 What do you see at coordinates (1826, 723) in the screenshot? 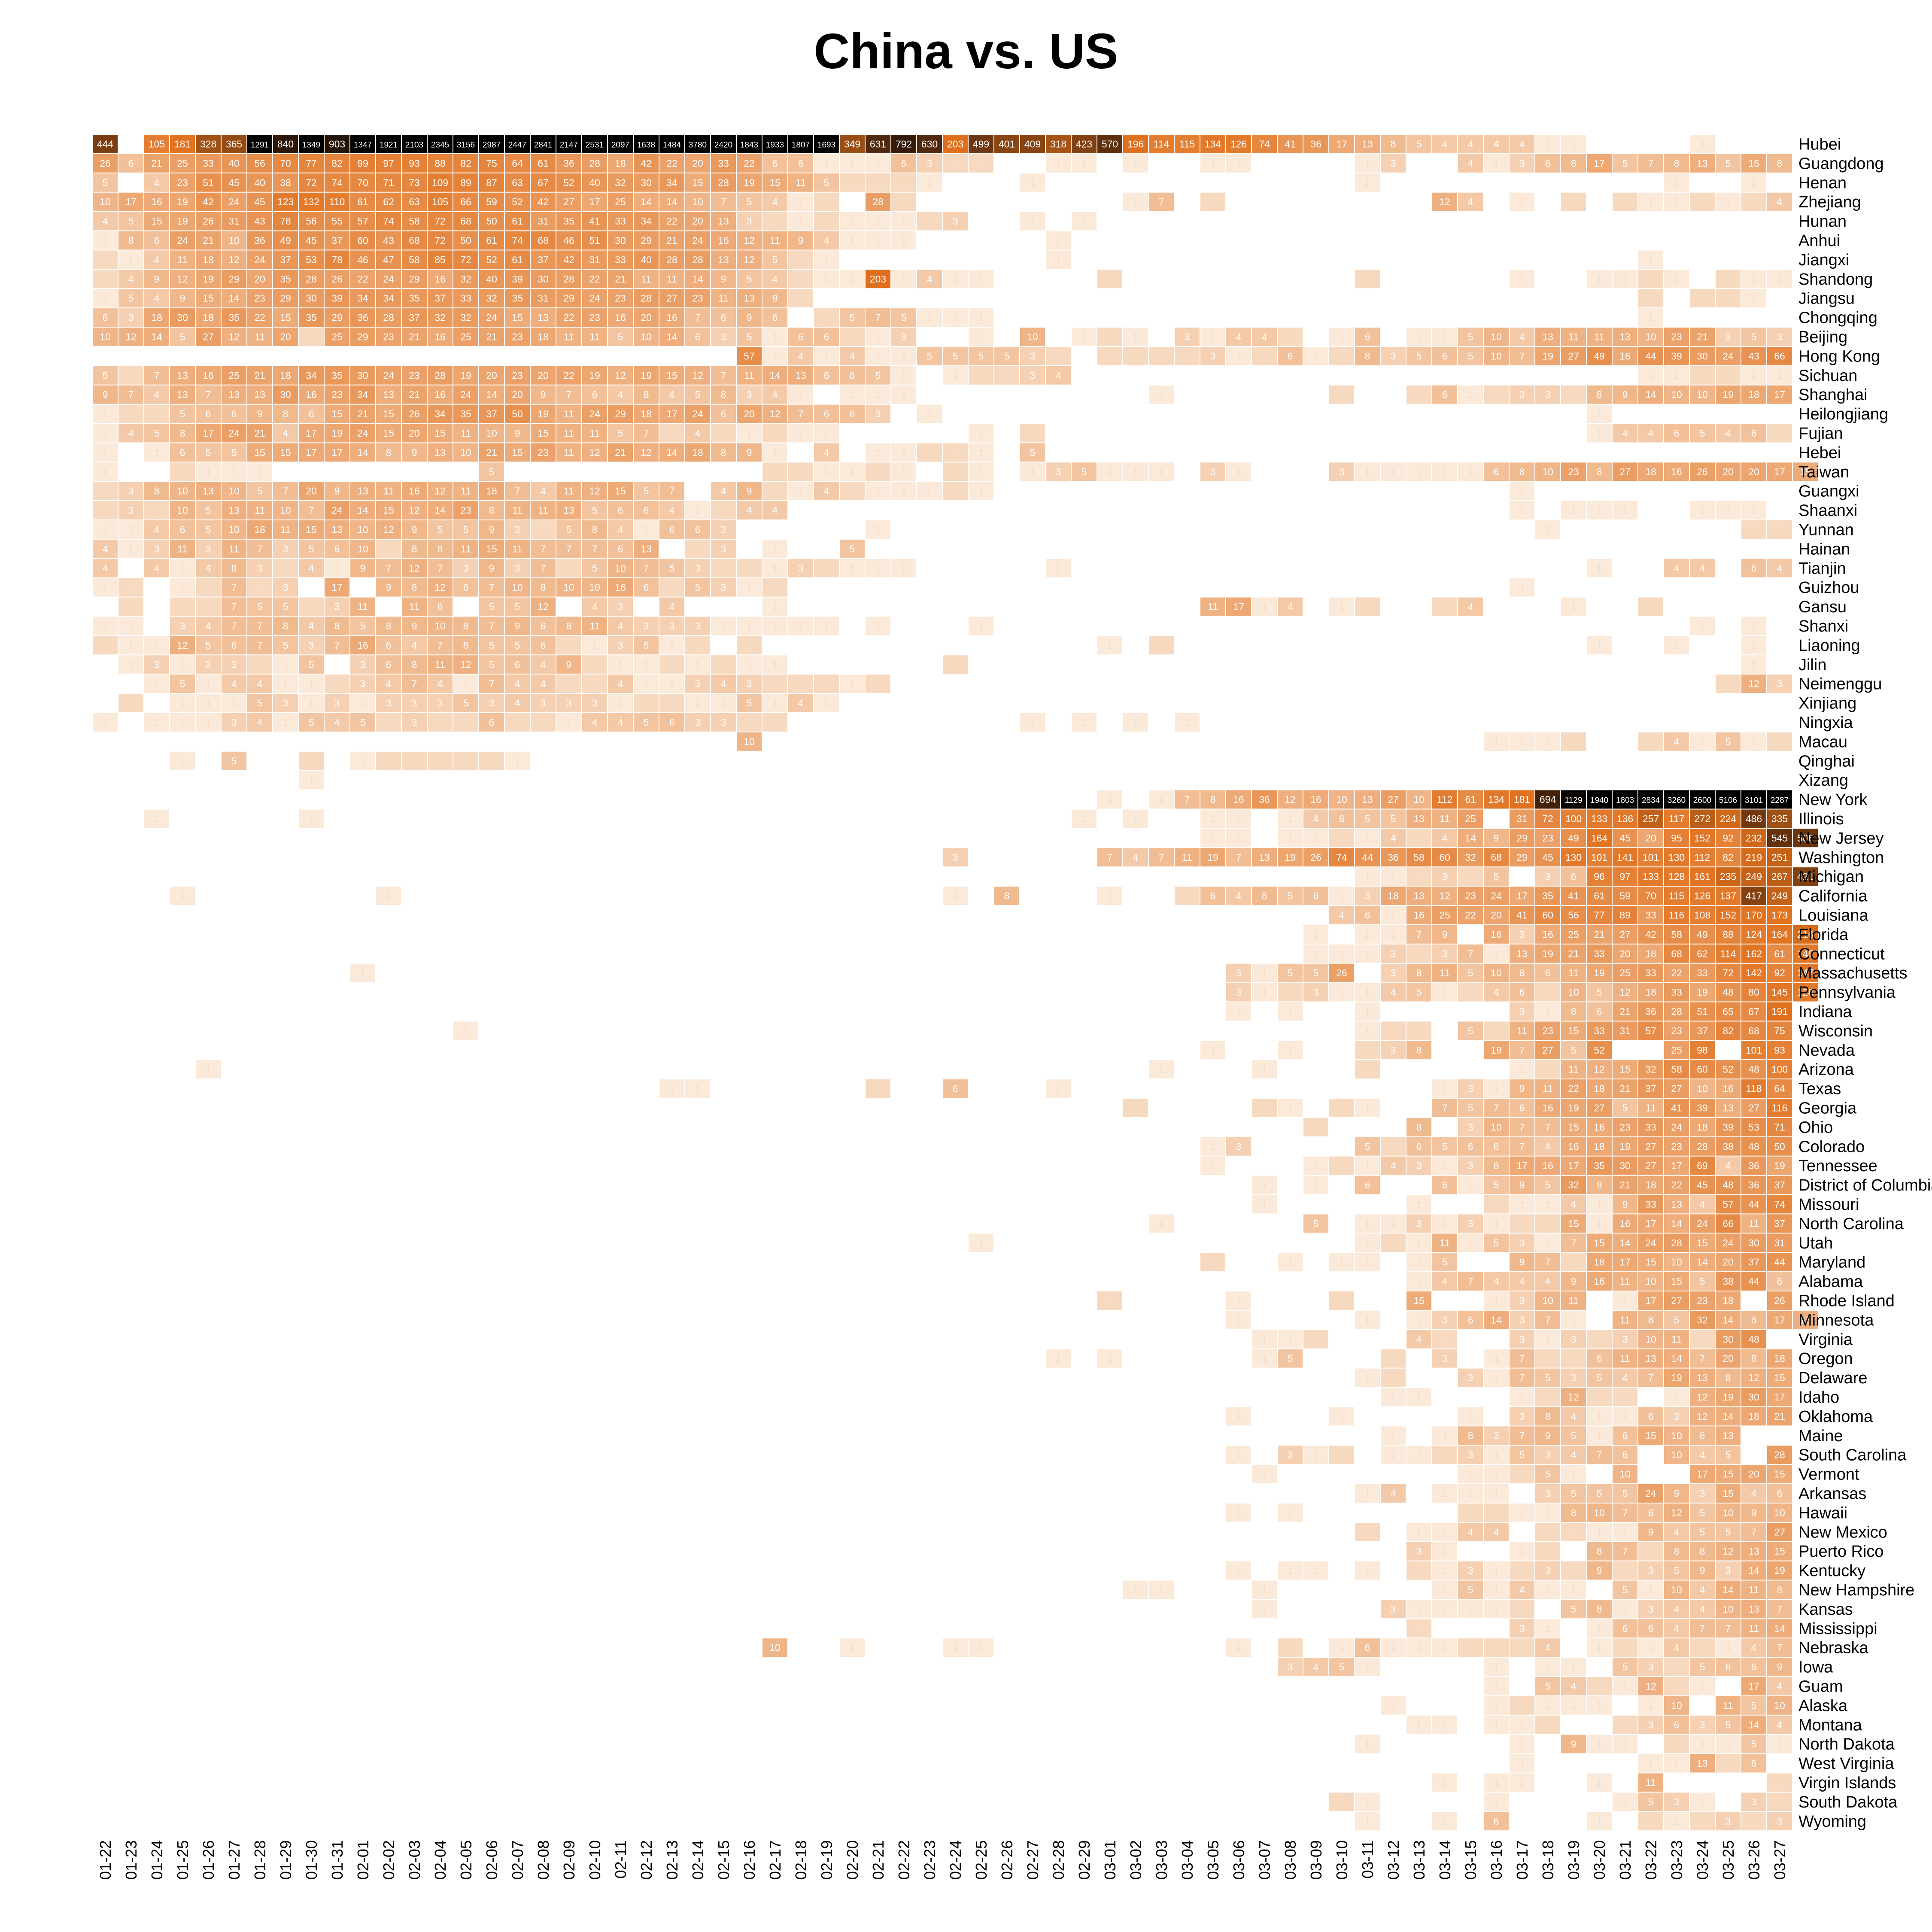
I see `row-label: Ningxia` at bounding box center [1826, 723].